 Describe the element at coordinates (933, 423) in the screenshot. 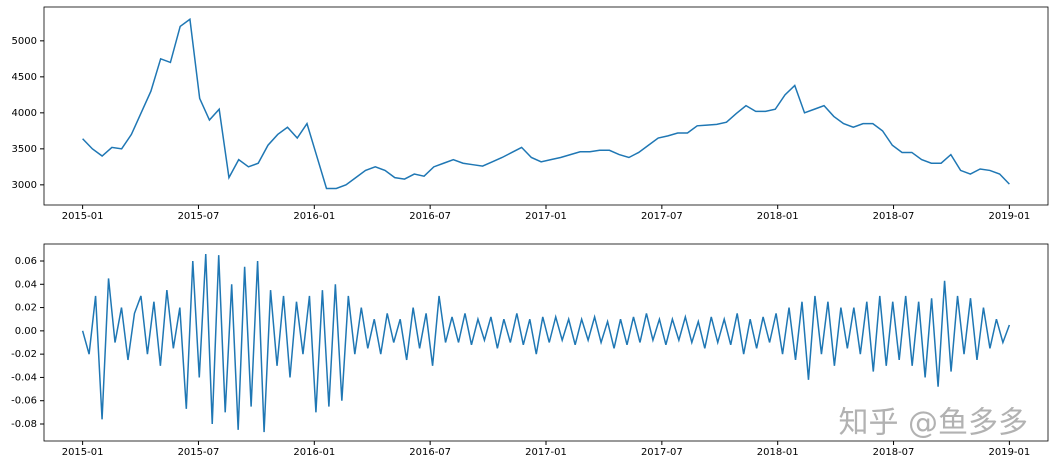

I see `watermark: 知乎 @鱼多多` at that location.